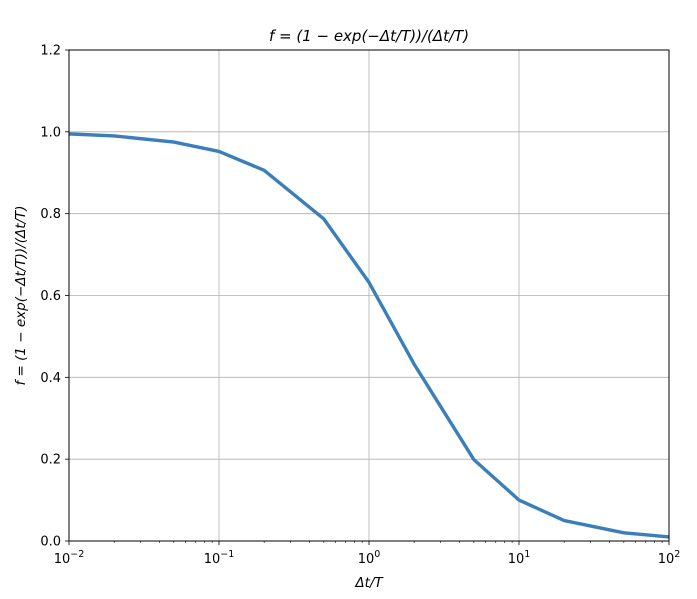 The width and height of the screenshot is (697, 599). What do you see at coordinates (388, 542) in the screenshot?
I see `minor-ticks` at bounding box center [388, 542].